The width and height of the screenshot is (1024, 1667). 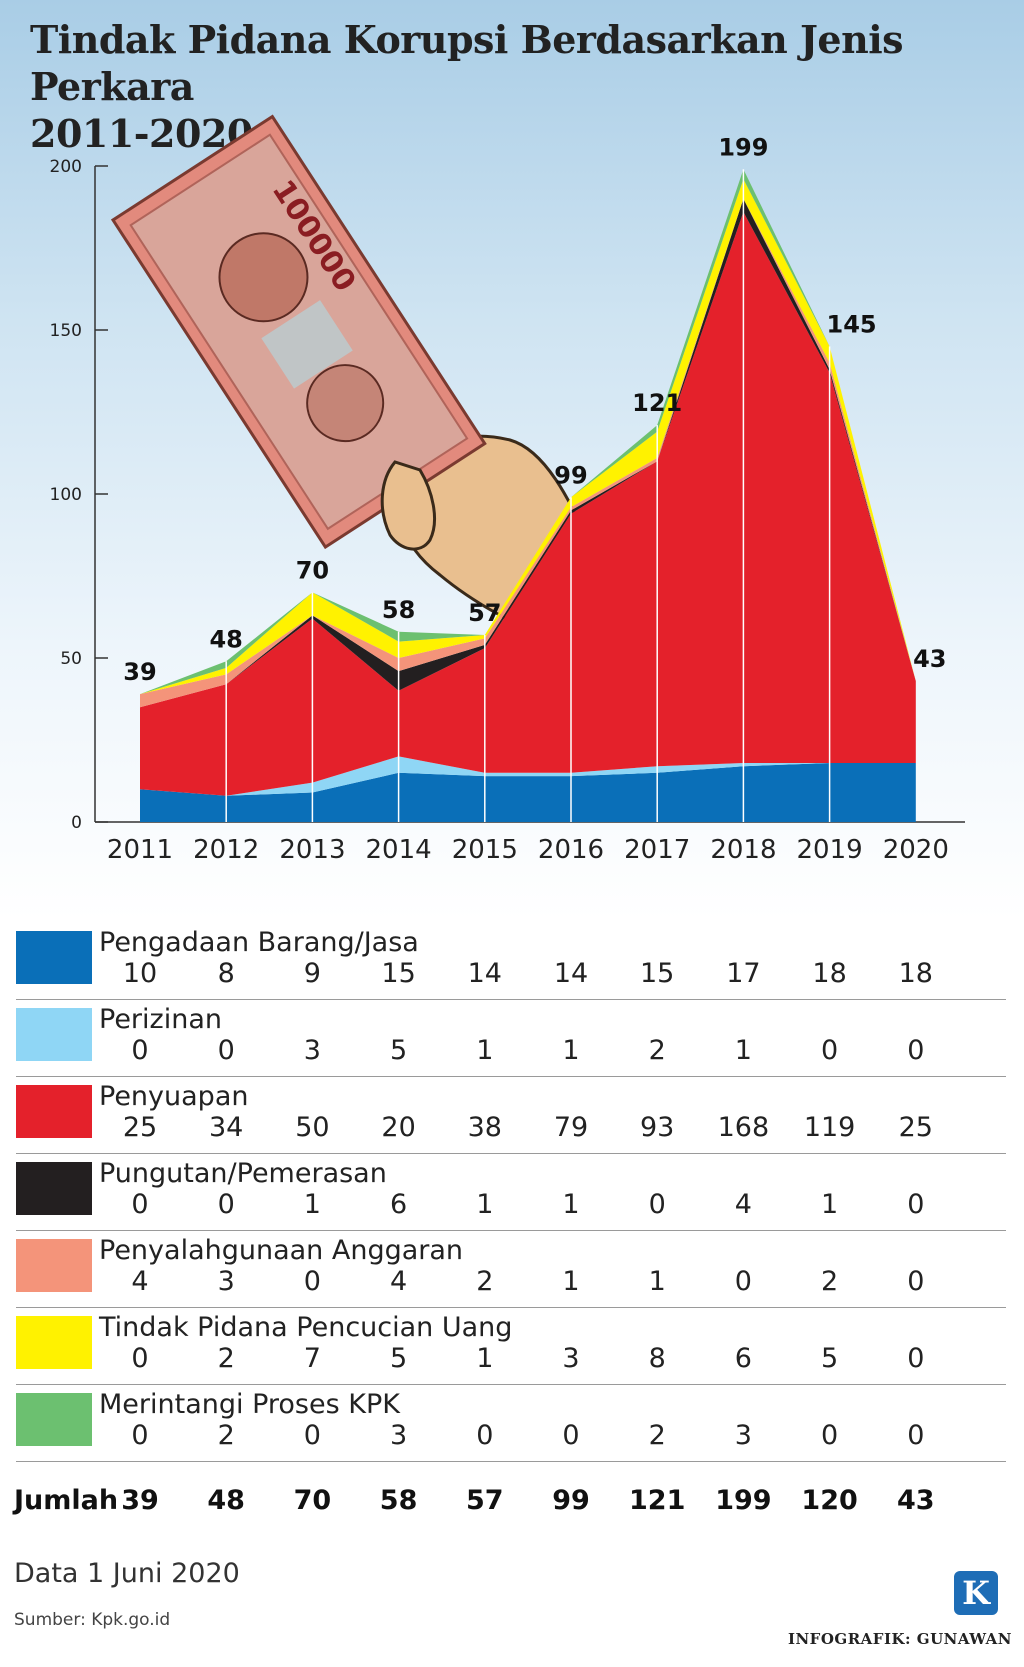 I want to click on legend-value: 17, so click(x=743, y=973).